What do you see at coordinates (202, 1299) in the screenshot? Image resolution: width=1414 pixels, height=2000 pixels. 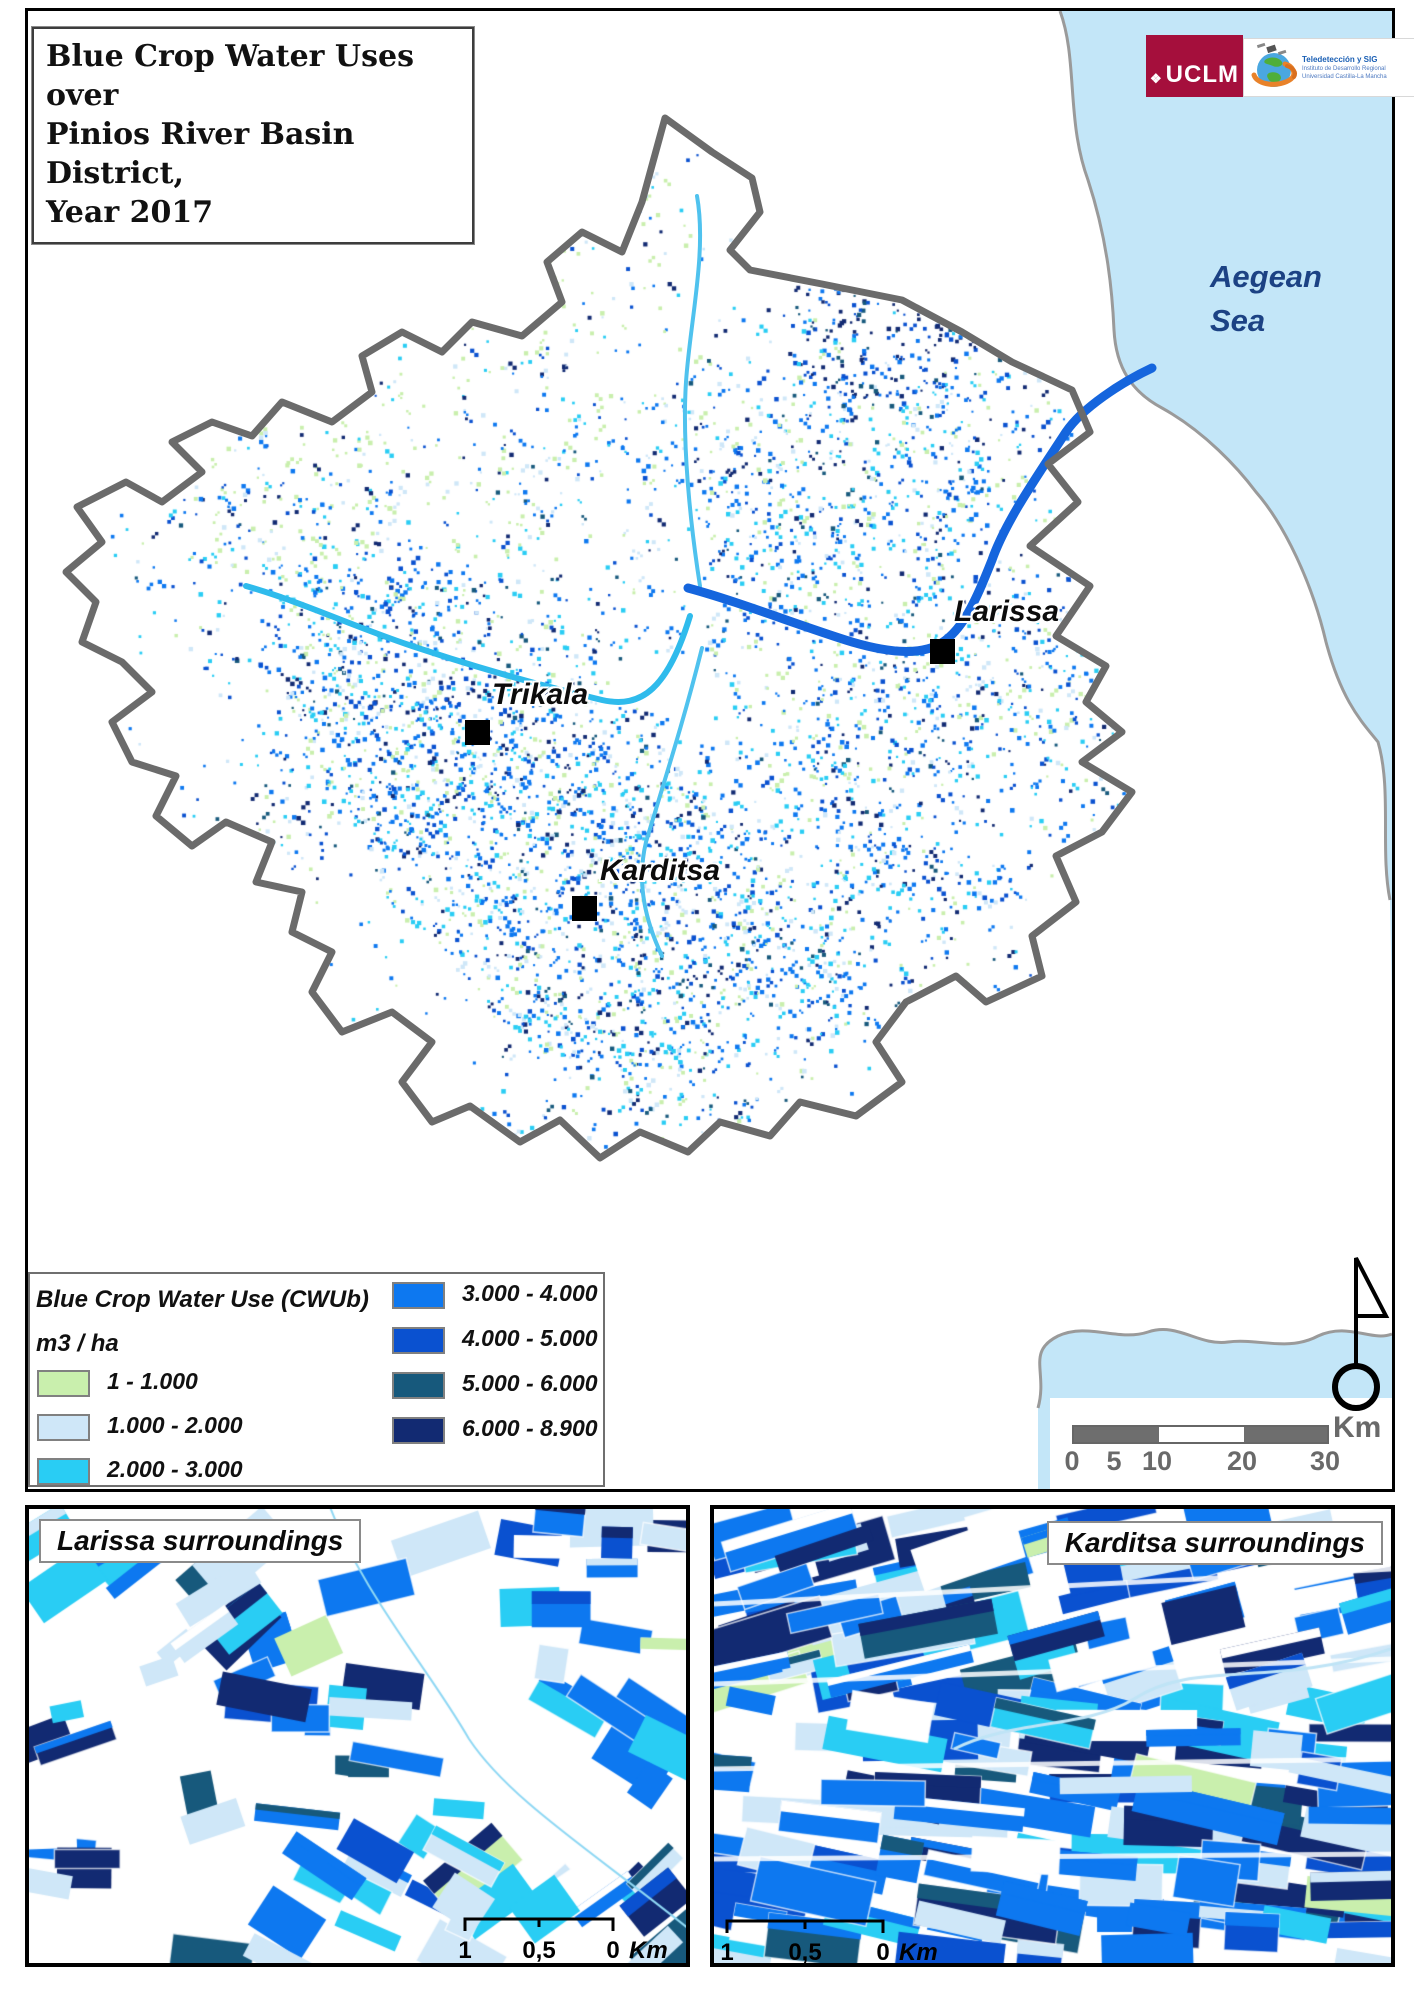 I see `legend-title: Blue Crop Water Use (CWUb)` at bounding box center [202, 1299].